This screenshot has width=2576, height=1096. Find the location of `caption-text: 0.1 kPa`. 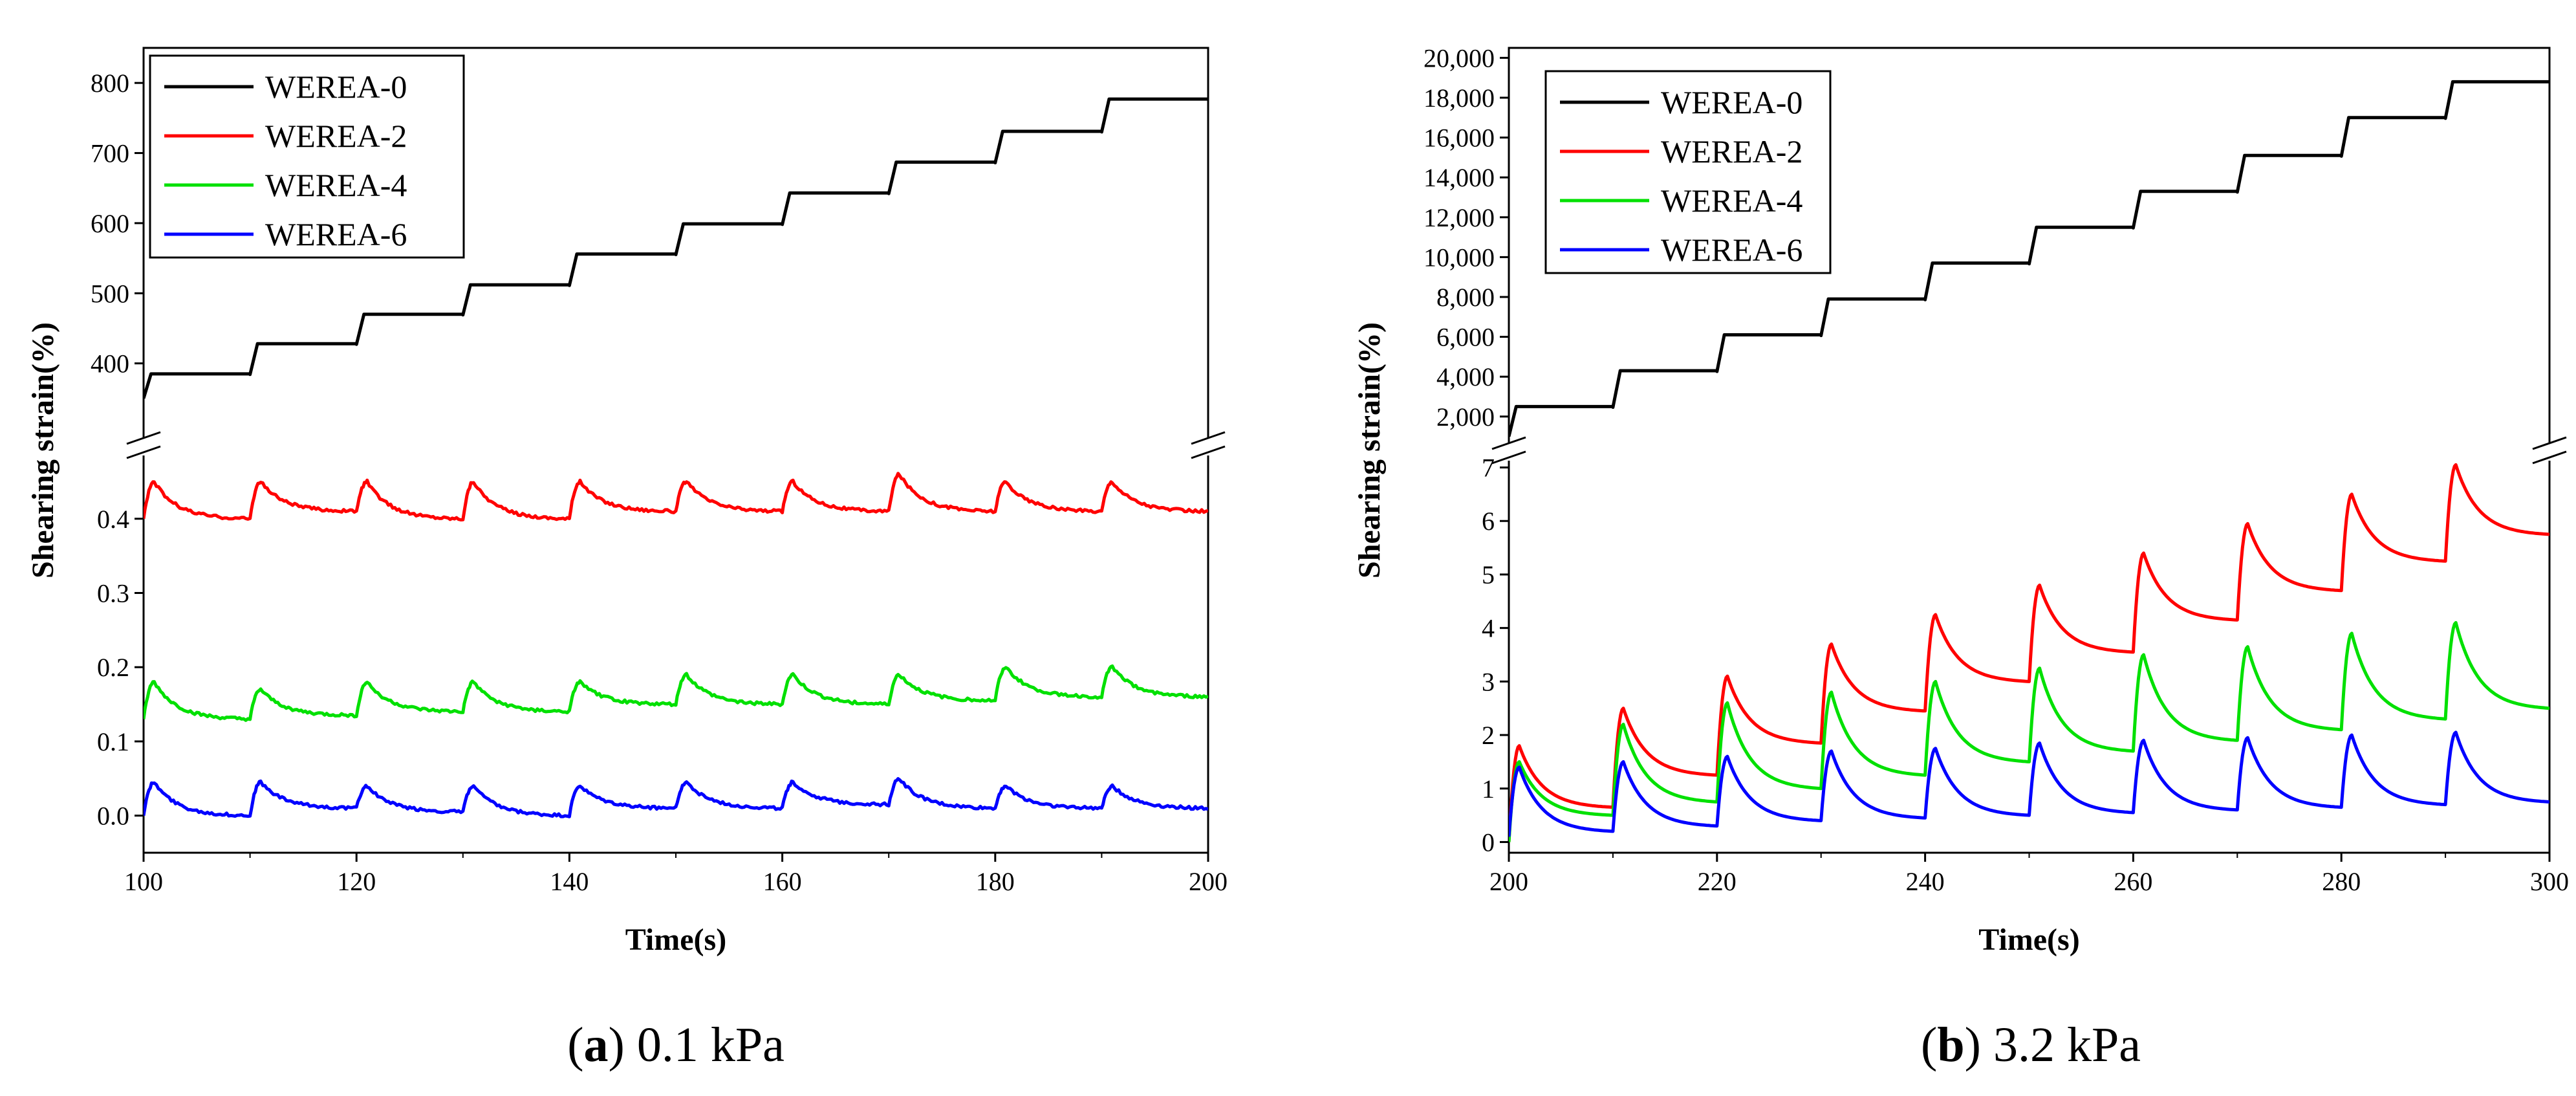

caption-text: 0.1 kPa is located at coordinates (705, 1045).